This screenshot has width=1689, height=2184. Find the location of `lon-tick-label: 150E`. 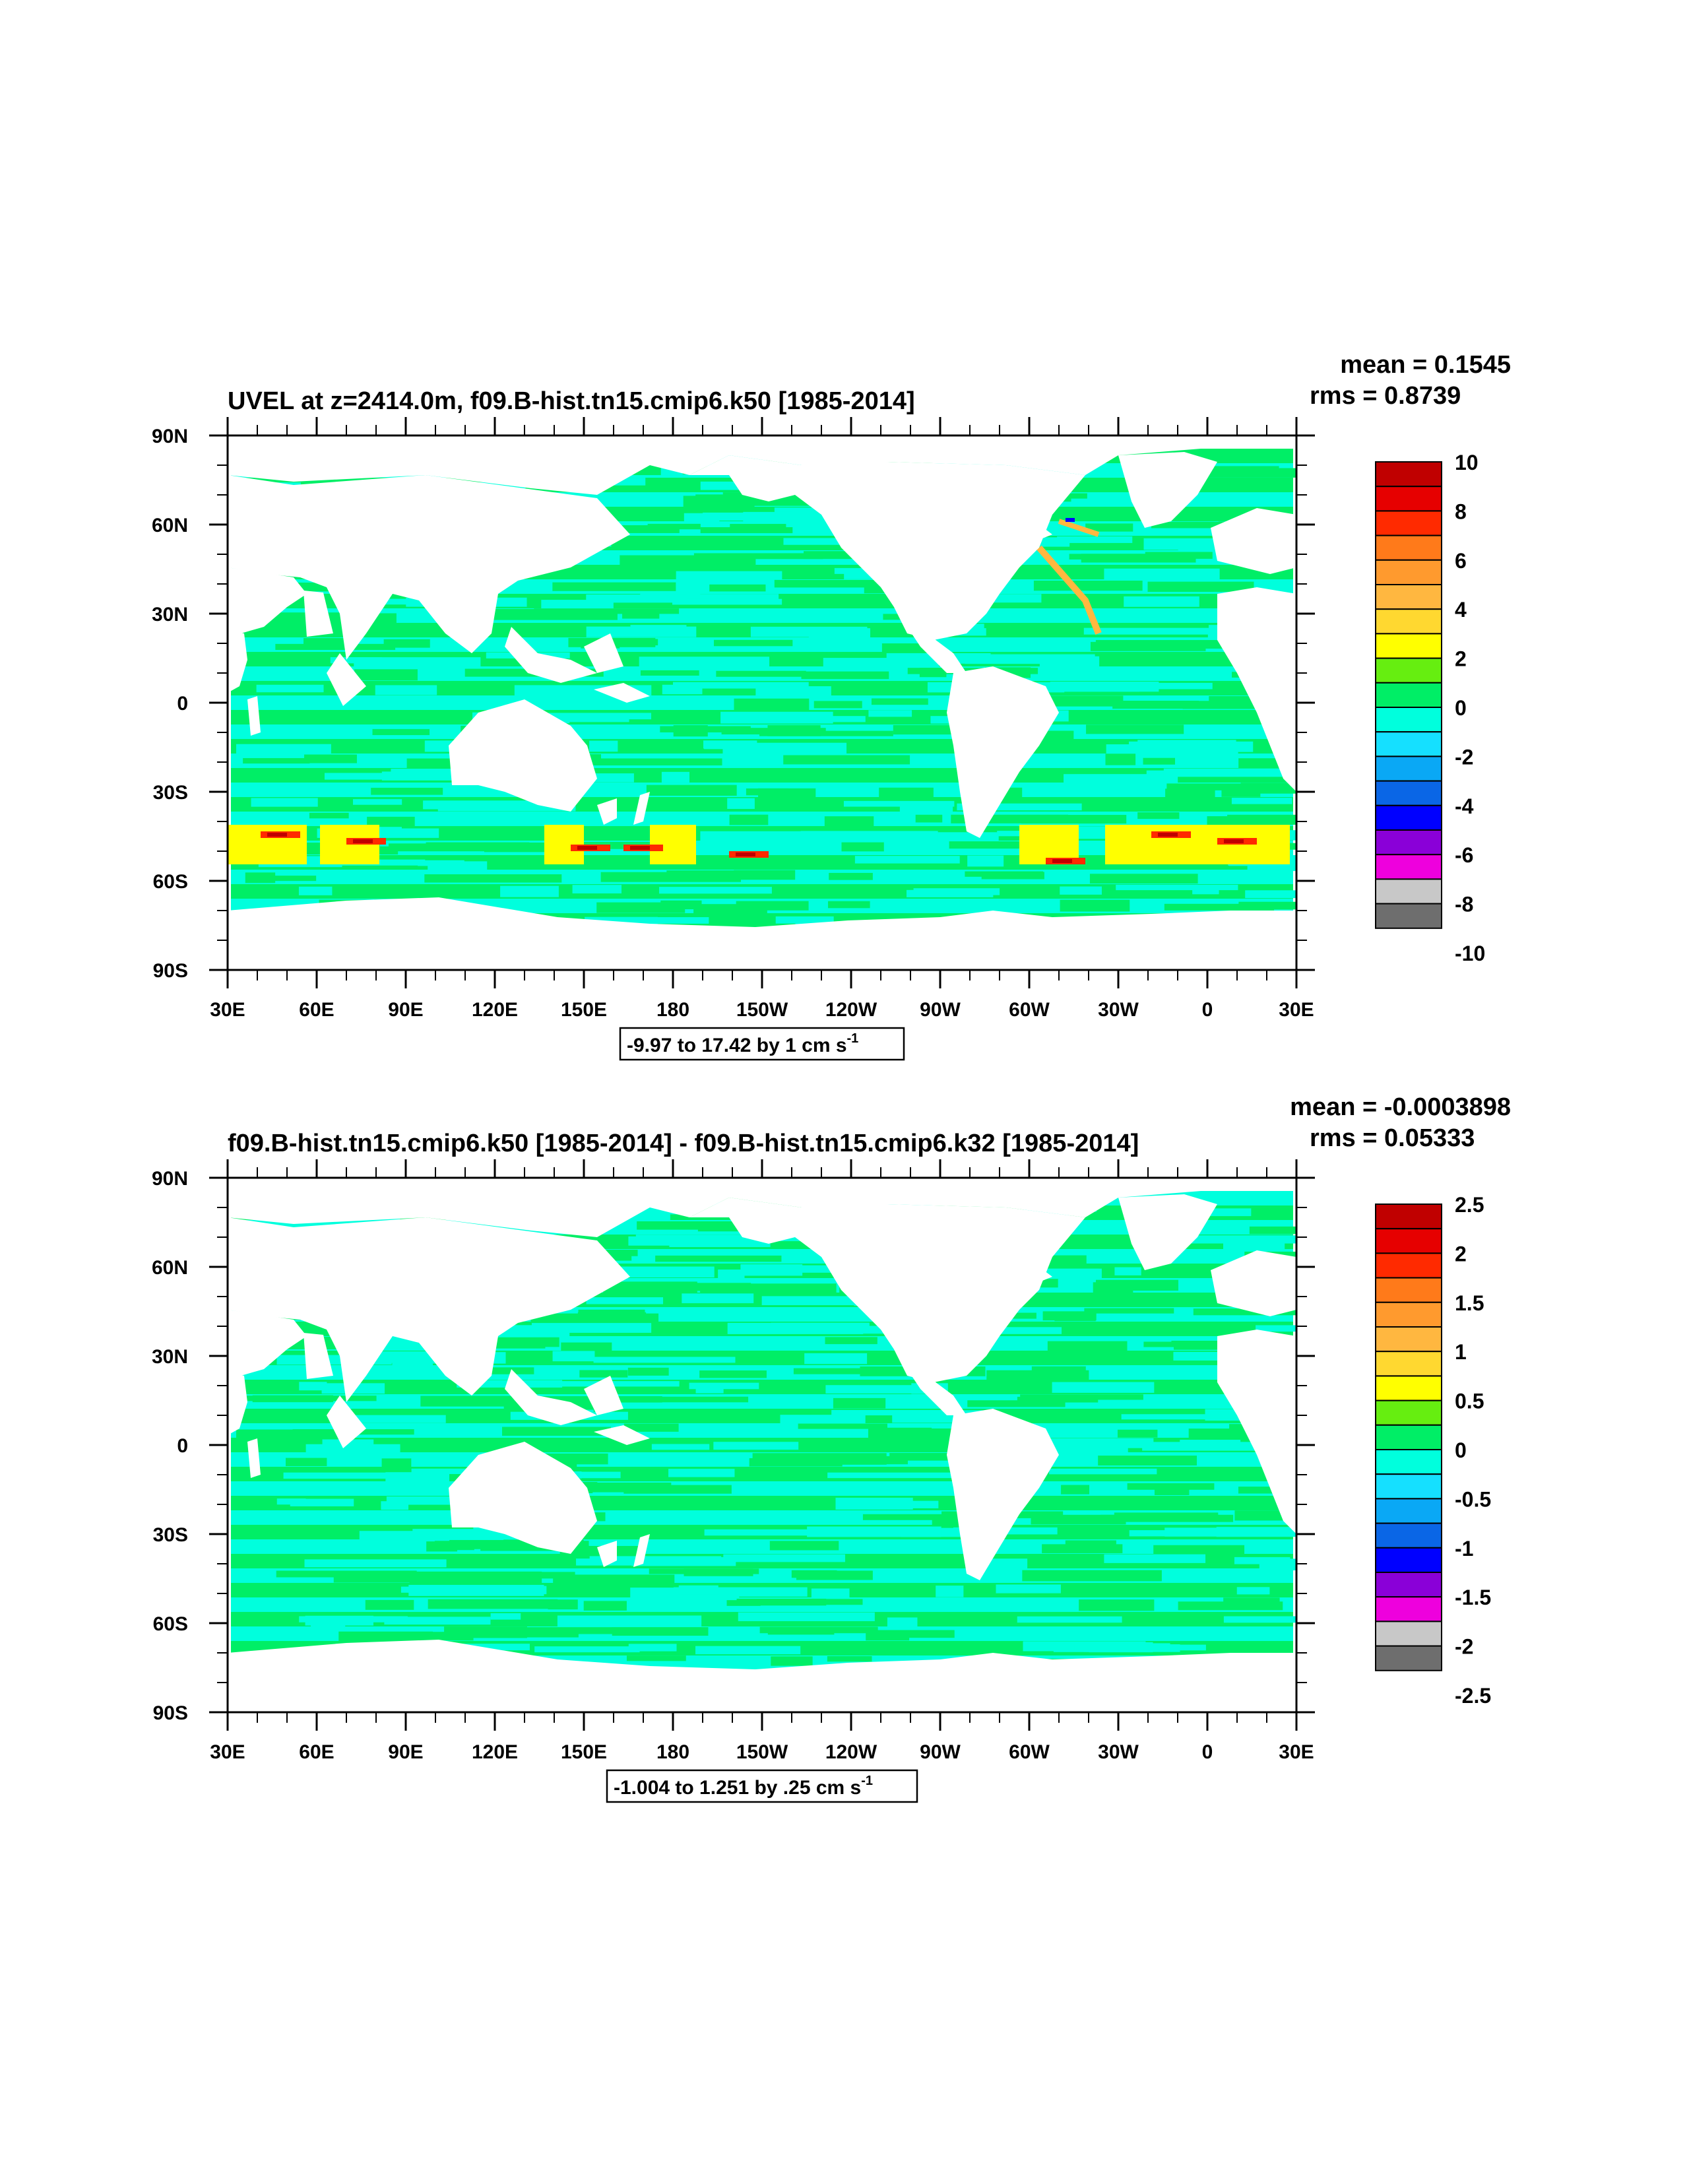

lon-tick-label: 150E is located at coordinates (584, 1010).